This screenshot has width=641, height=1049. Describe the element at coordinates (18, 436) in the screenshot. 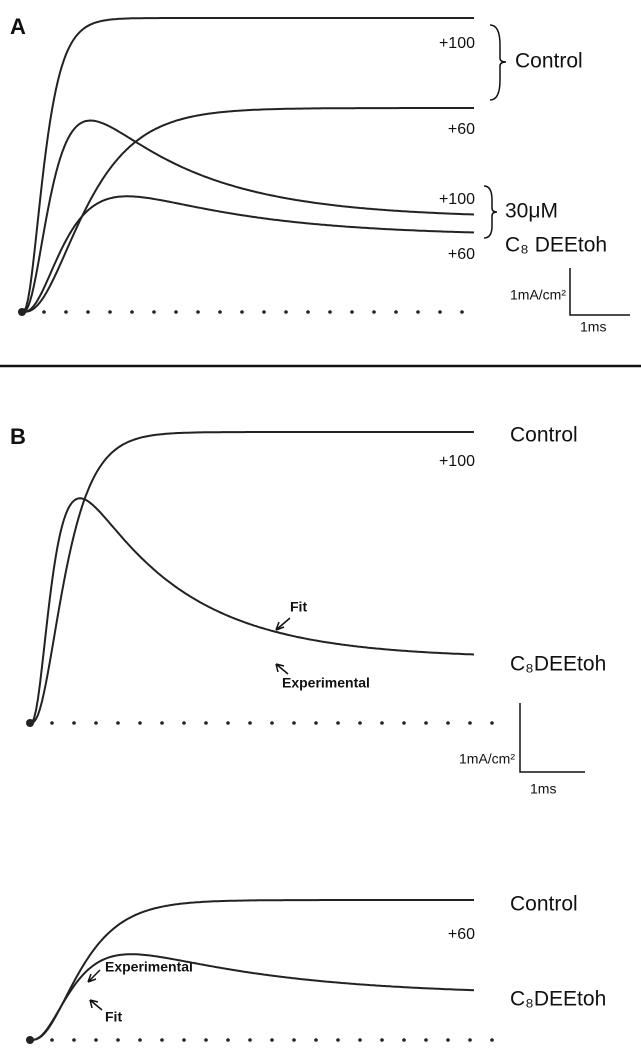

I see `panel-label: B` at that location.